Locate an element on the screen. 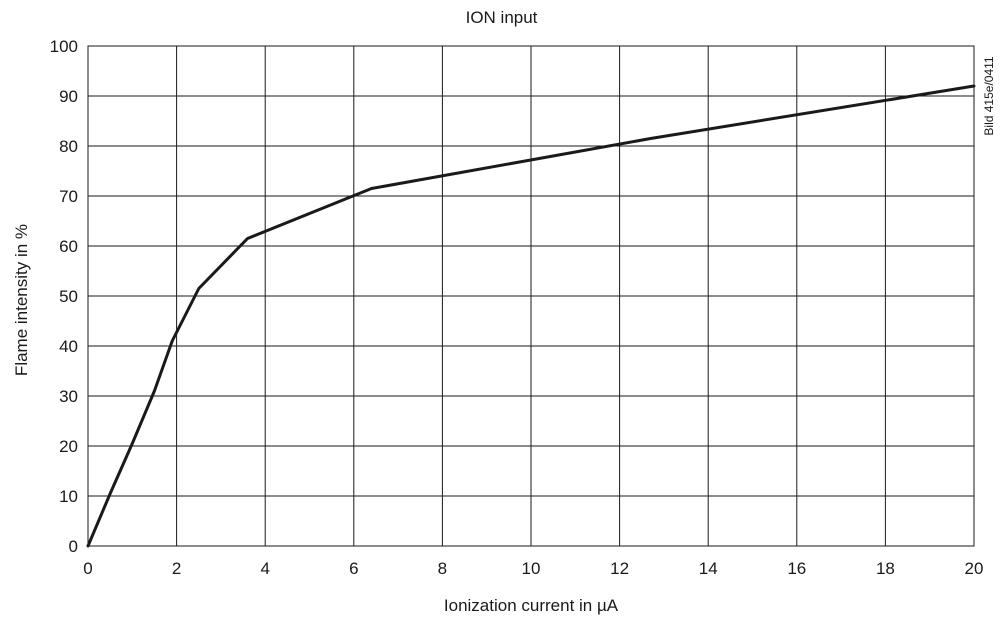  chart-title: ION input is located at coordinates (501, 17).